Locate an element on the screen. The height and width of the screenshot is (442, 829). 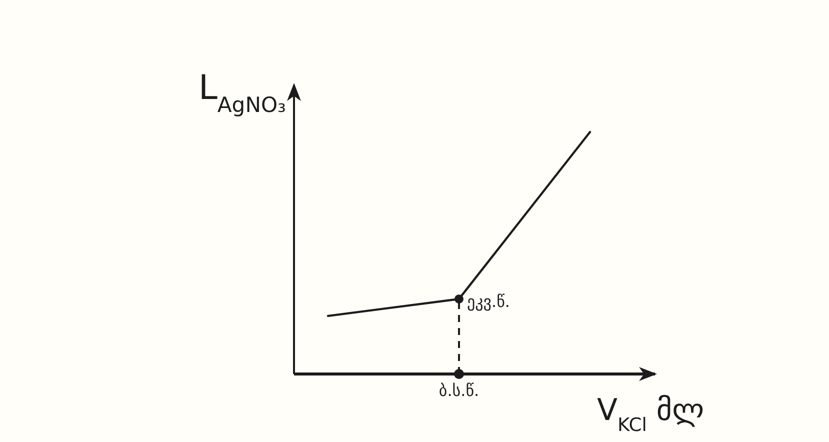
text: ბ.ს.წ. is located at coordinates (459, 390).